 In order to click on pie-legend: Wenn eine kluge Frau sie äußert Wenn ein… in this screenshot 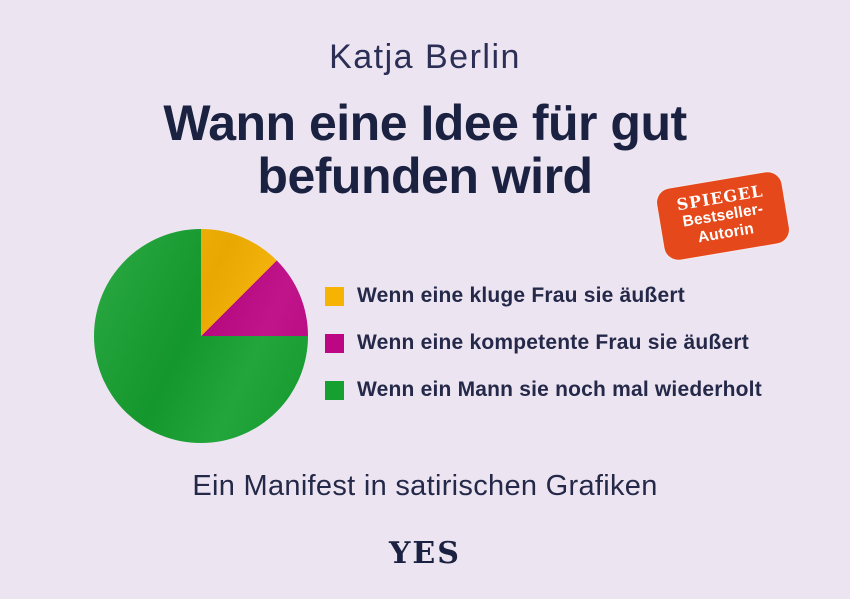, I will do `click(543, 343)`.